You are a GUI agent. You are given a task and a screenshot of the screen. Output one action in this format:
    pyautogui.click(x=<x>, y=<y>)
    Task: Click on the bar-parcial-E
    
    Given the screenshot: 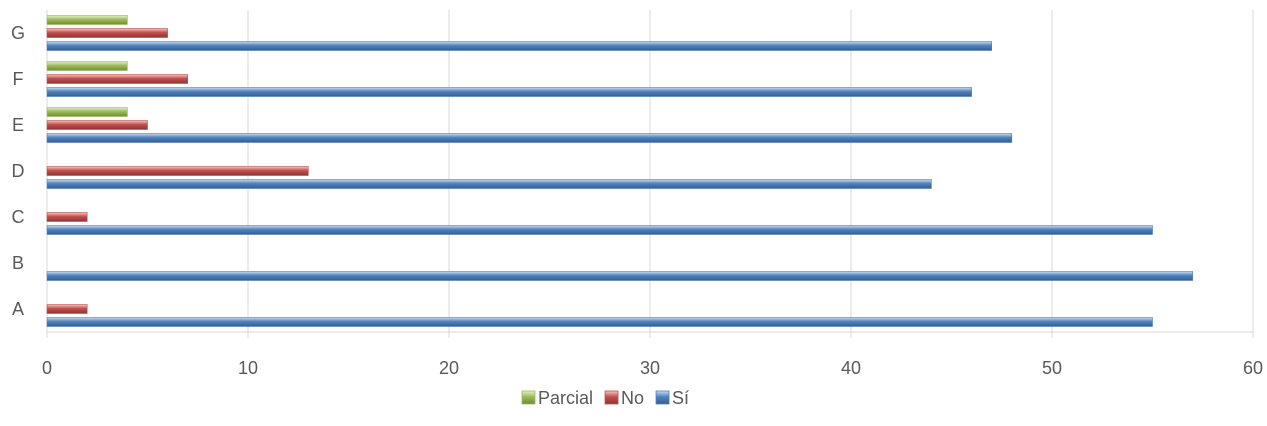 What is the action you would take?
    pyautogui.click(x=87, y=112)
    